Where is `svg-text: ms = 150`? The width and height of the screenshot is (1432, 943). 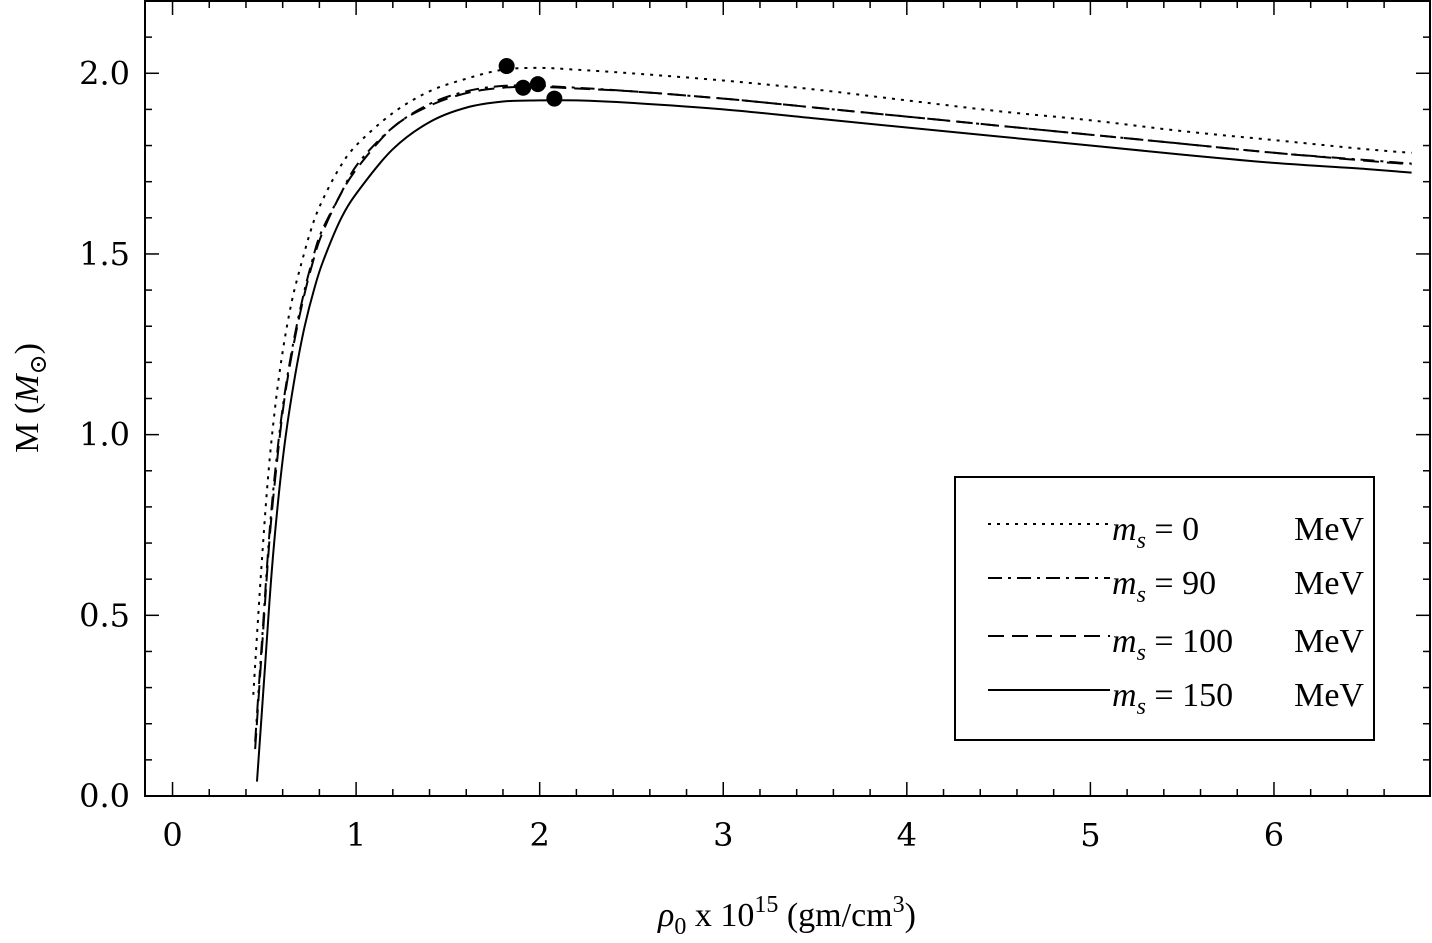
svg-text: ms = 150 is located at coordinates (1172, 698).